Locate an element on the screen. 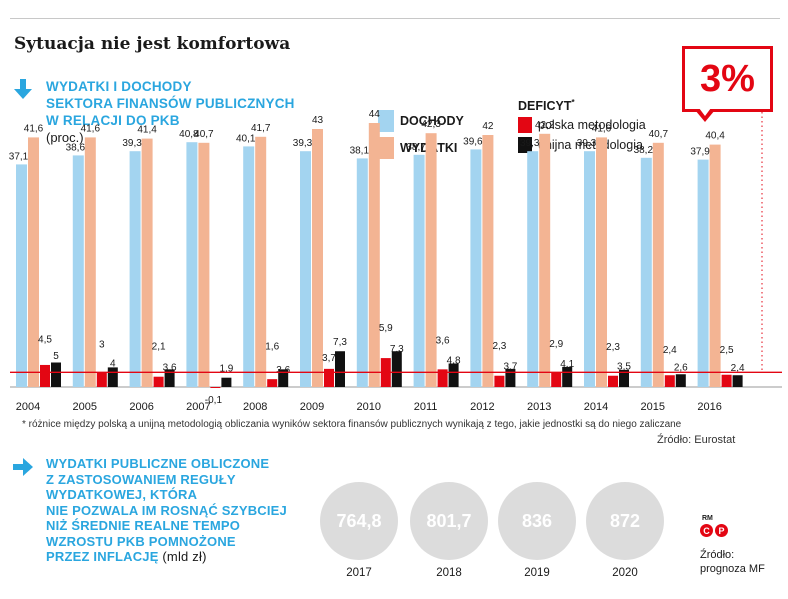 This screenshot has height=599, width=788. x-tick-label: 2013 is located at coordinates (539, 407).